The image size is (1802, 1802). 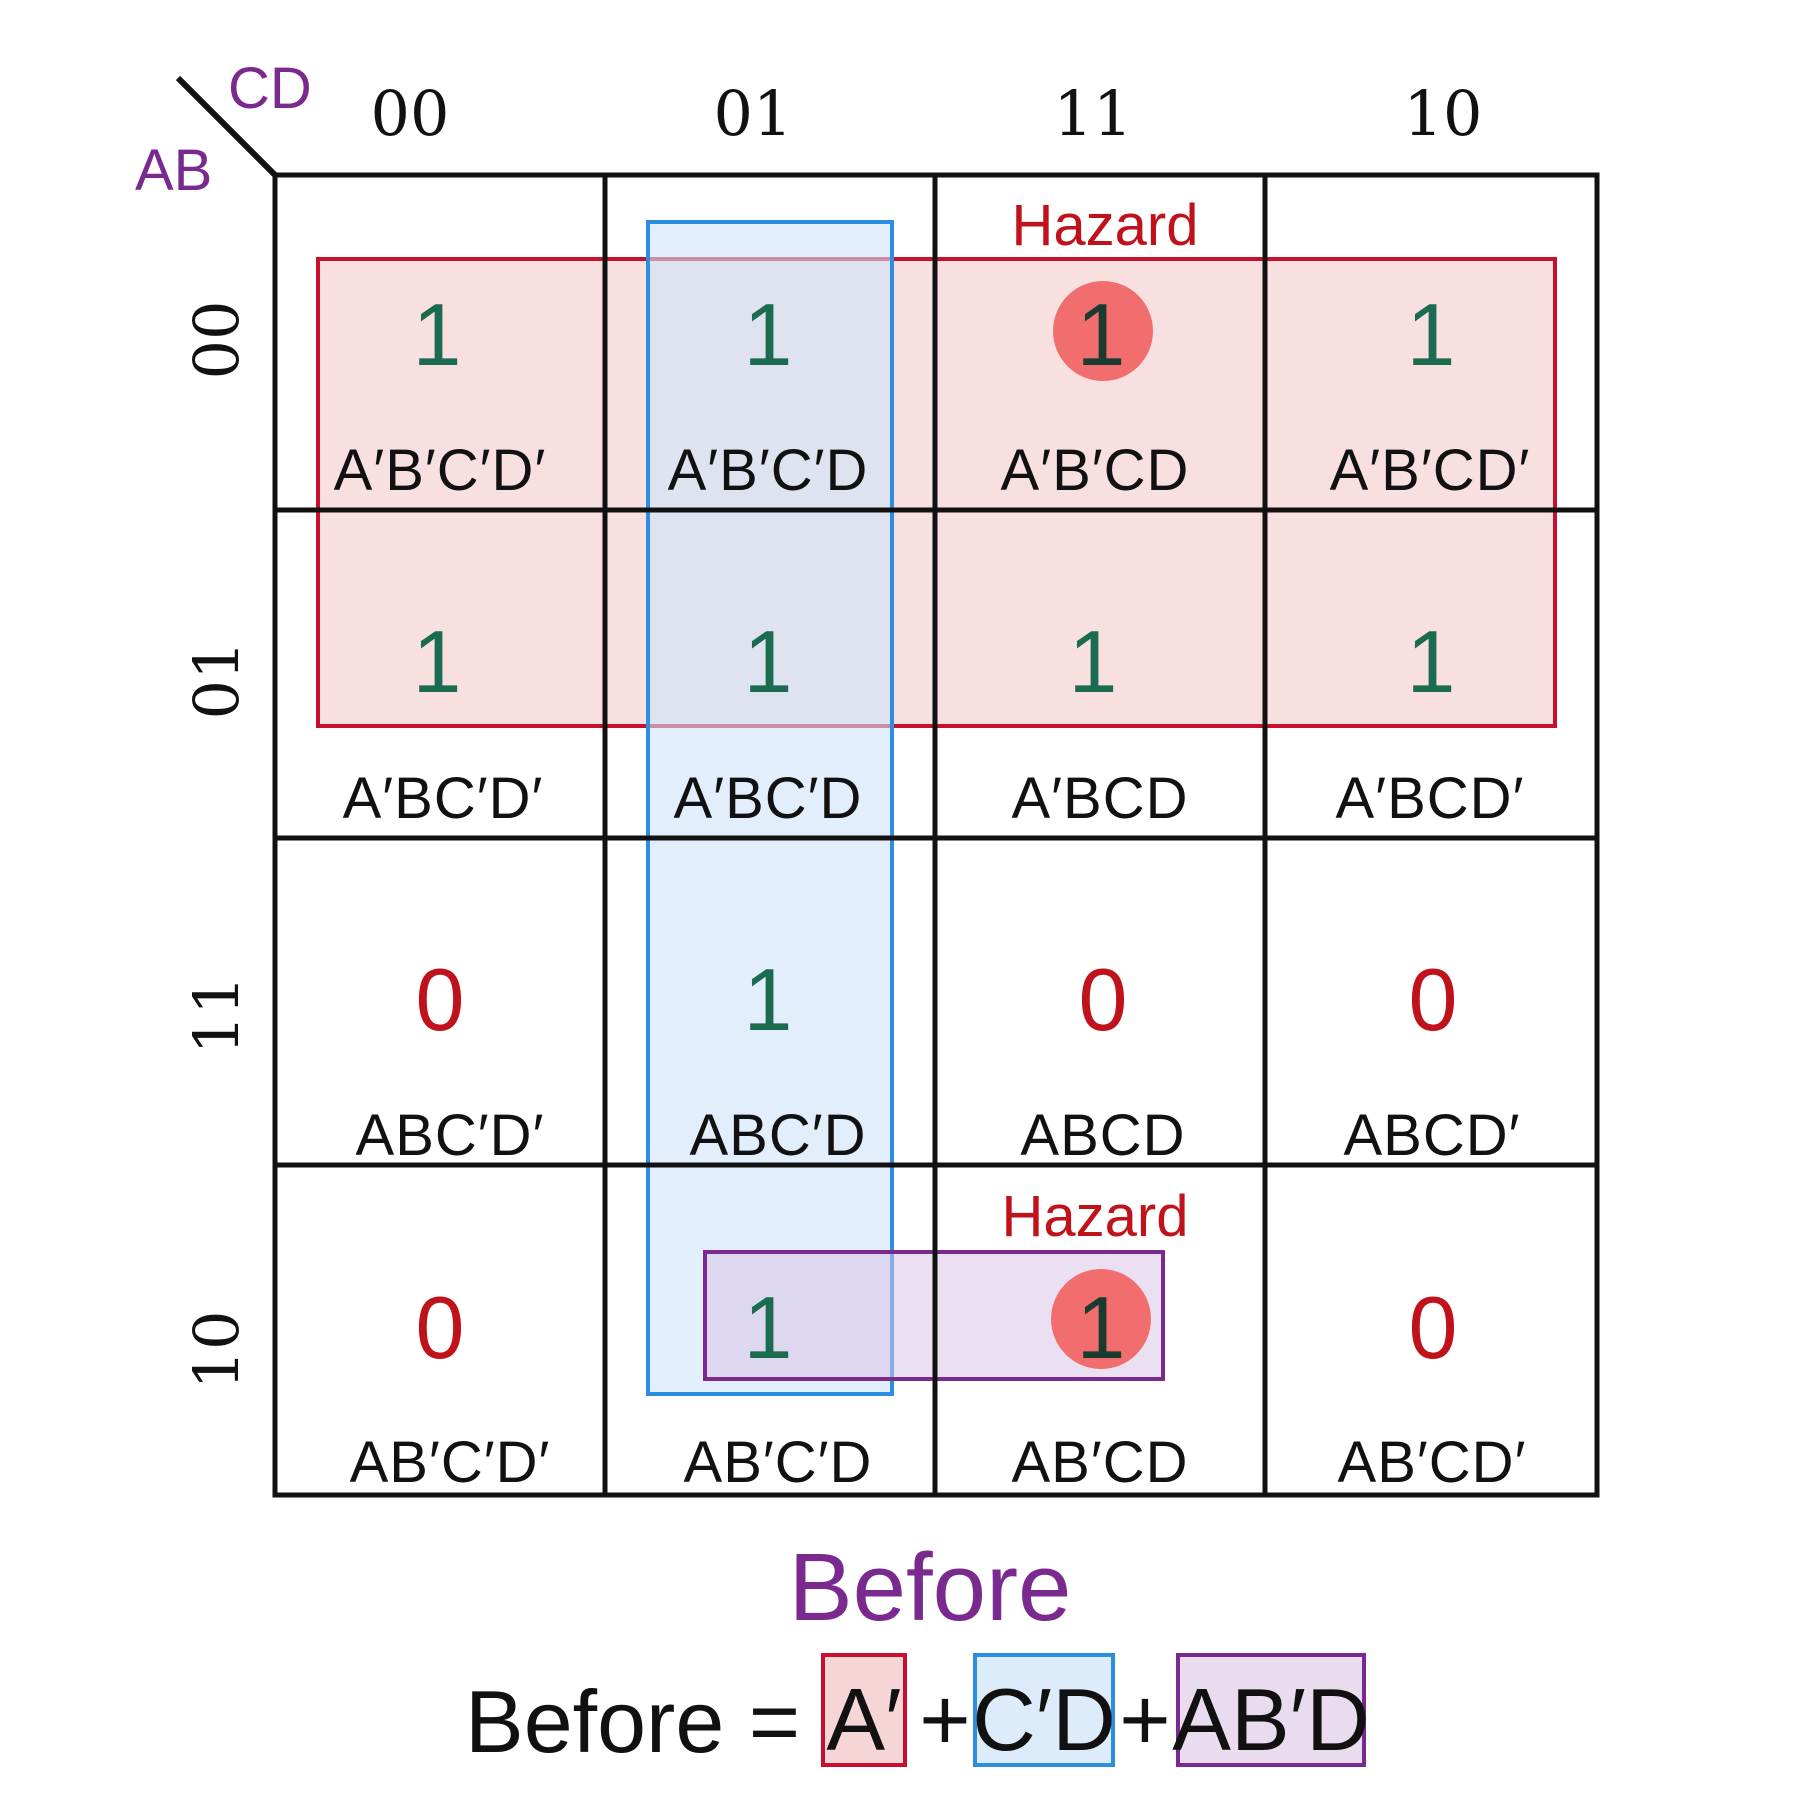 I want to click on row-header-11: 11, so click(x=216, y=1015).